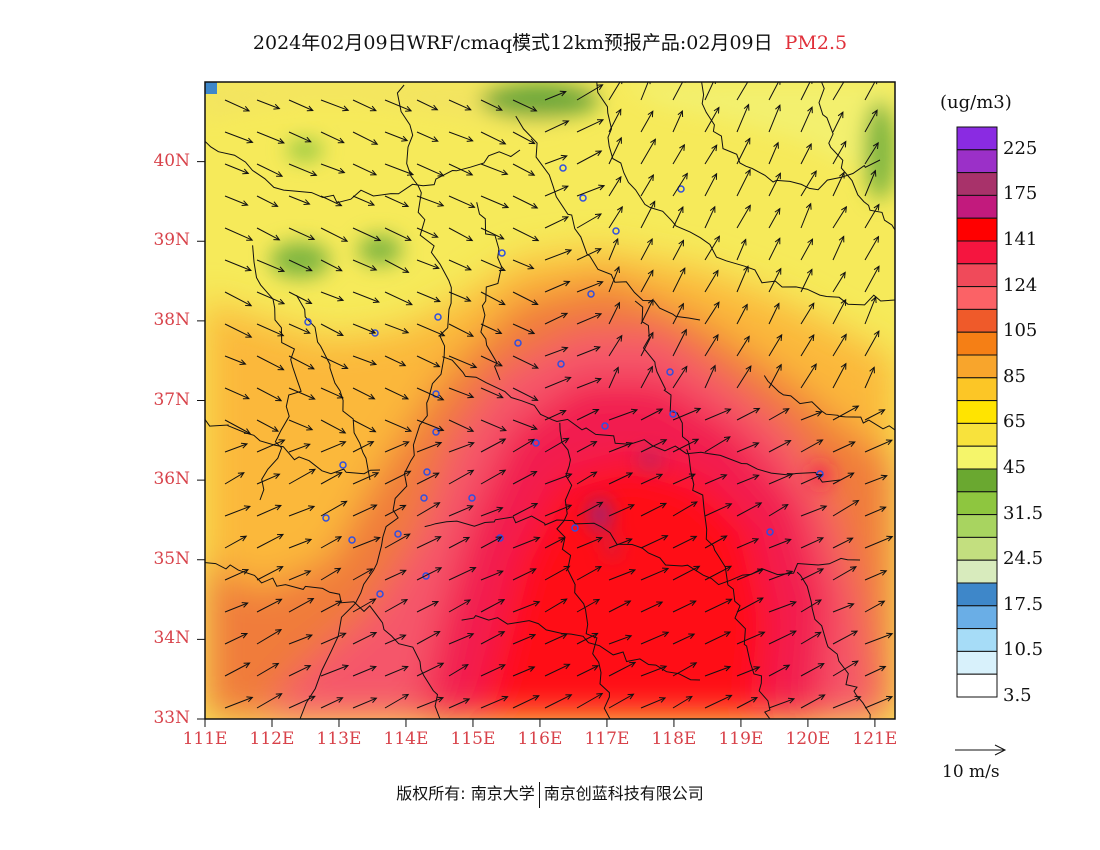 The width and height of the screenshot is (1100, 850). What do you see at coordinates (473, 739) in the screenshot?
I see `lon-label: 115E` at bounding box center [473, 739].